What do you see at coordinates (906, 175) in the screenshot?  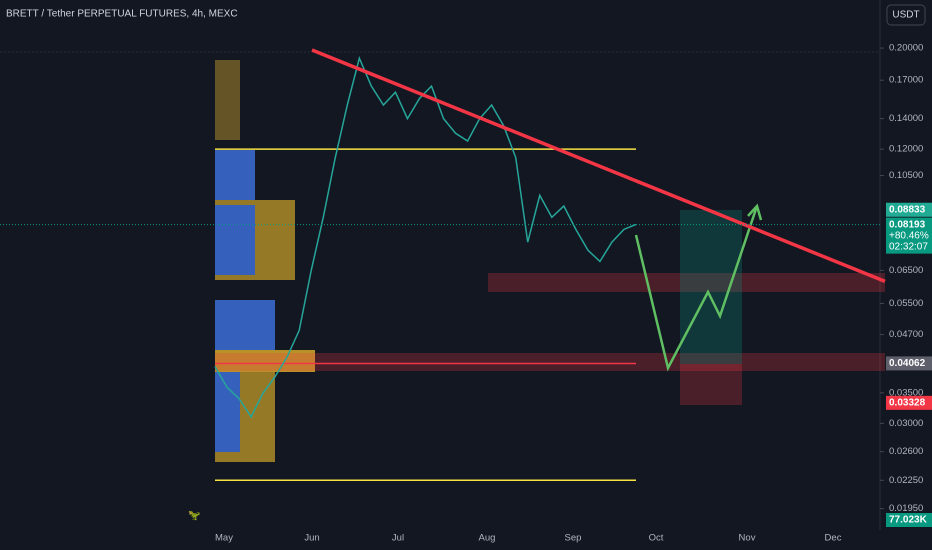 I see `y-tick-label: 0.10500` at bounding box center [906, 175].